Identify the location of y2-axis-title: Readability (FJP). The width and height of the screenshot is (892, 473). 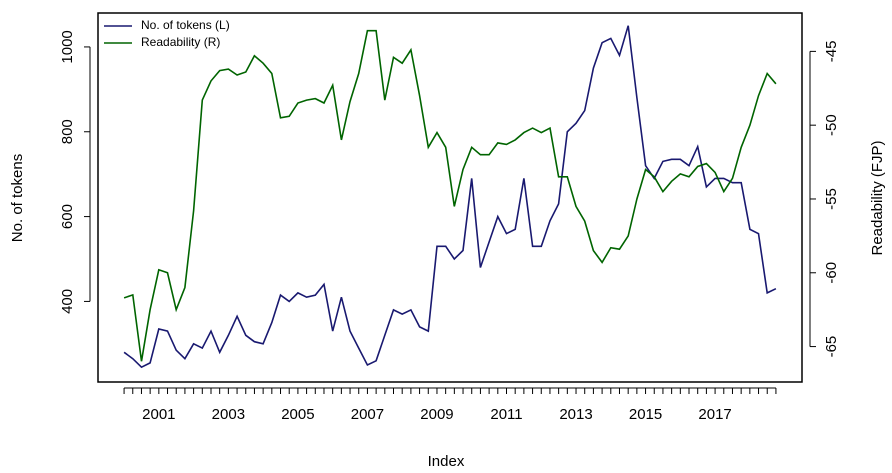
(877, 197).